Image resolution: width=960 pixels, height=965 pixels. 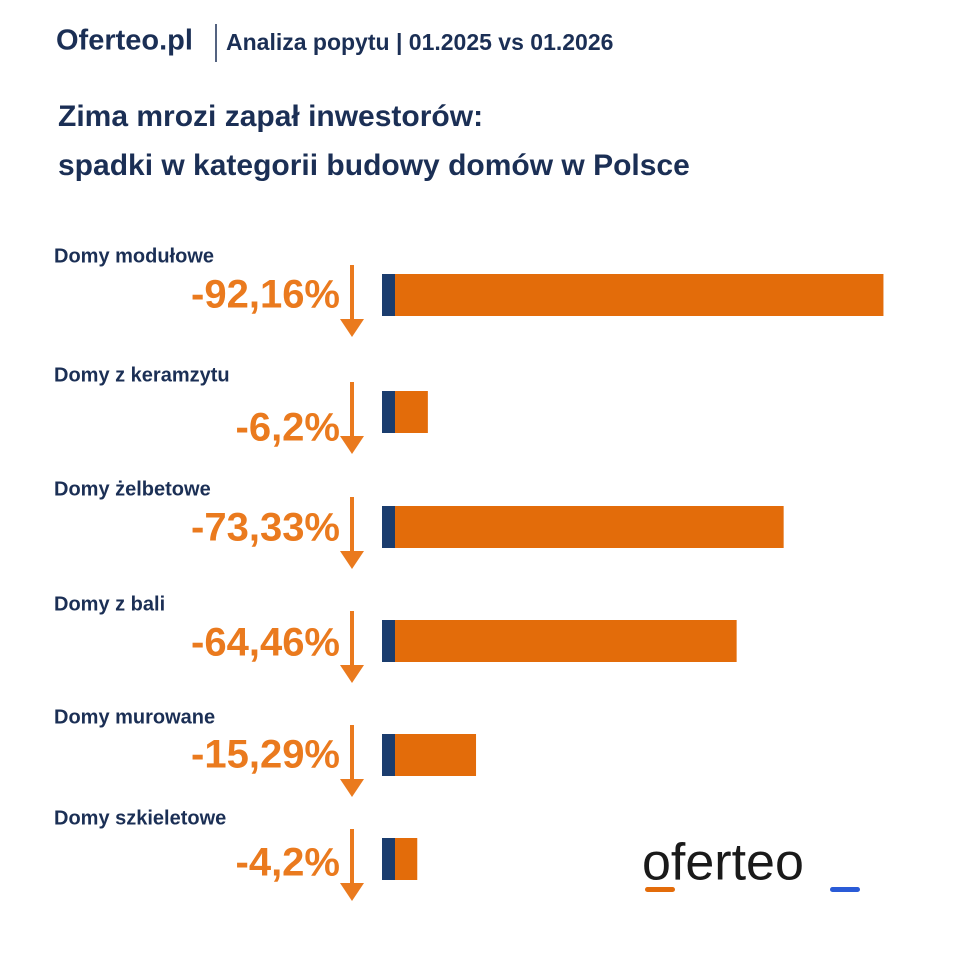 What do you see at coordinates (270, 116) in the screenshot?
I see `chart-title: Zima mrozi zapał inwestorów:` at bounding box center [270, 116].